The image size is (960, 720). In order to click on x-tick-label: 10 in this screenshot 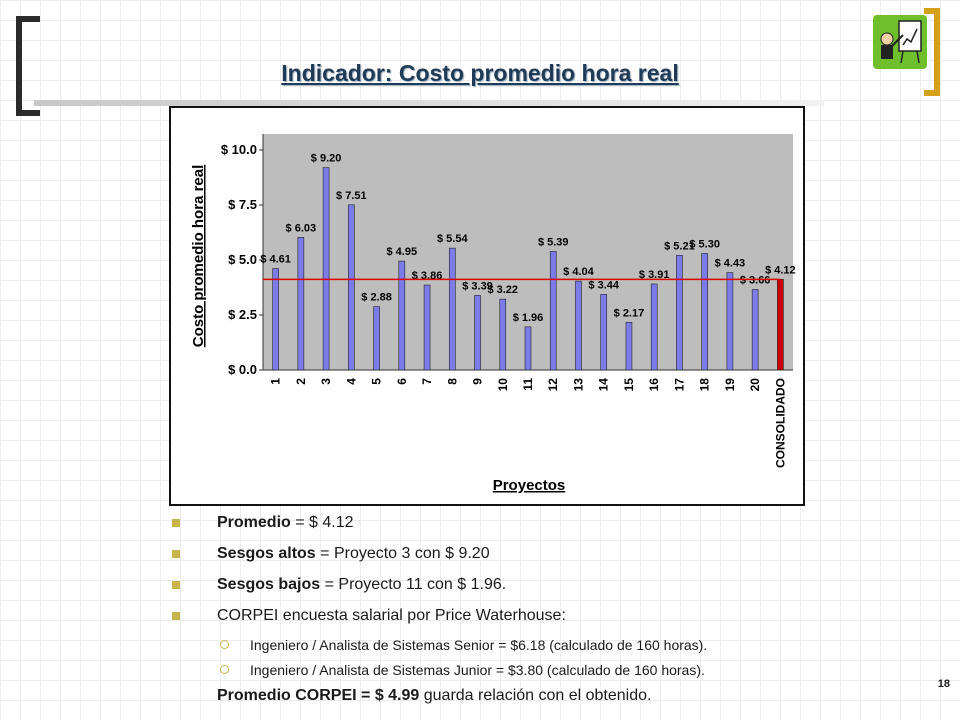, I will do `click(503, 385)`.